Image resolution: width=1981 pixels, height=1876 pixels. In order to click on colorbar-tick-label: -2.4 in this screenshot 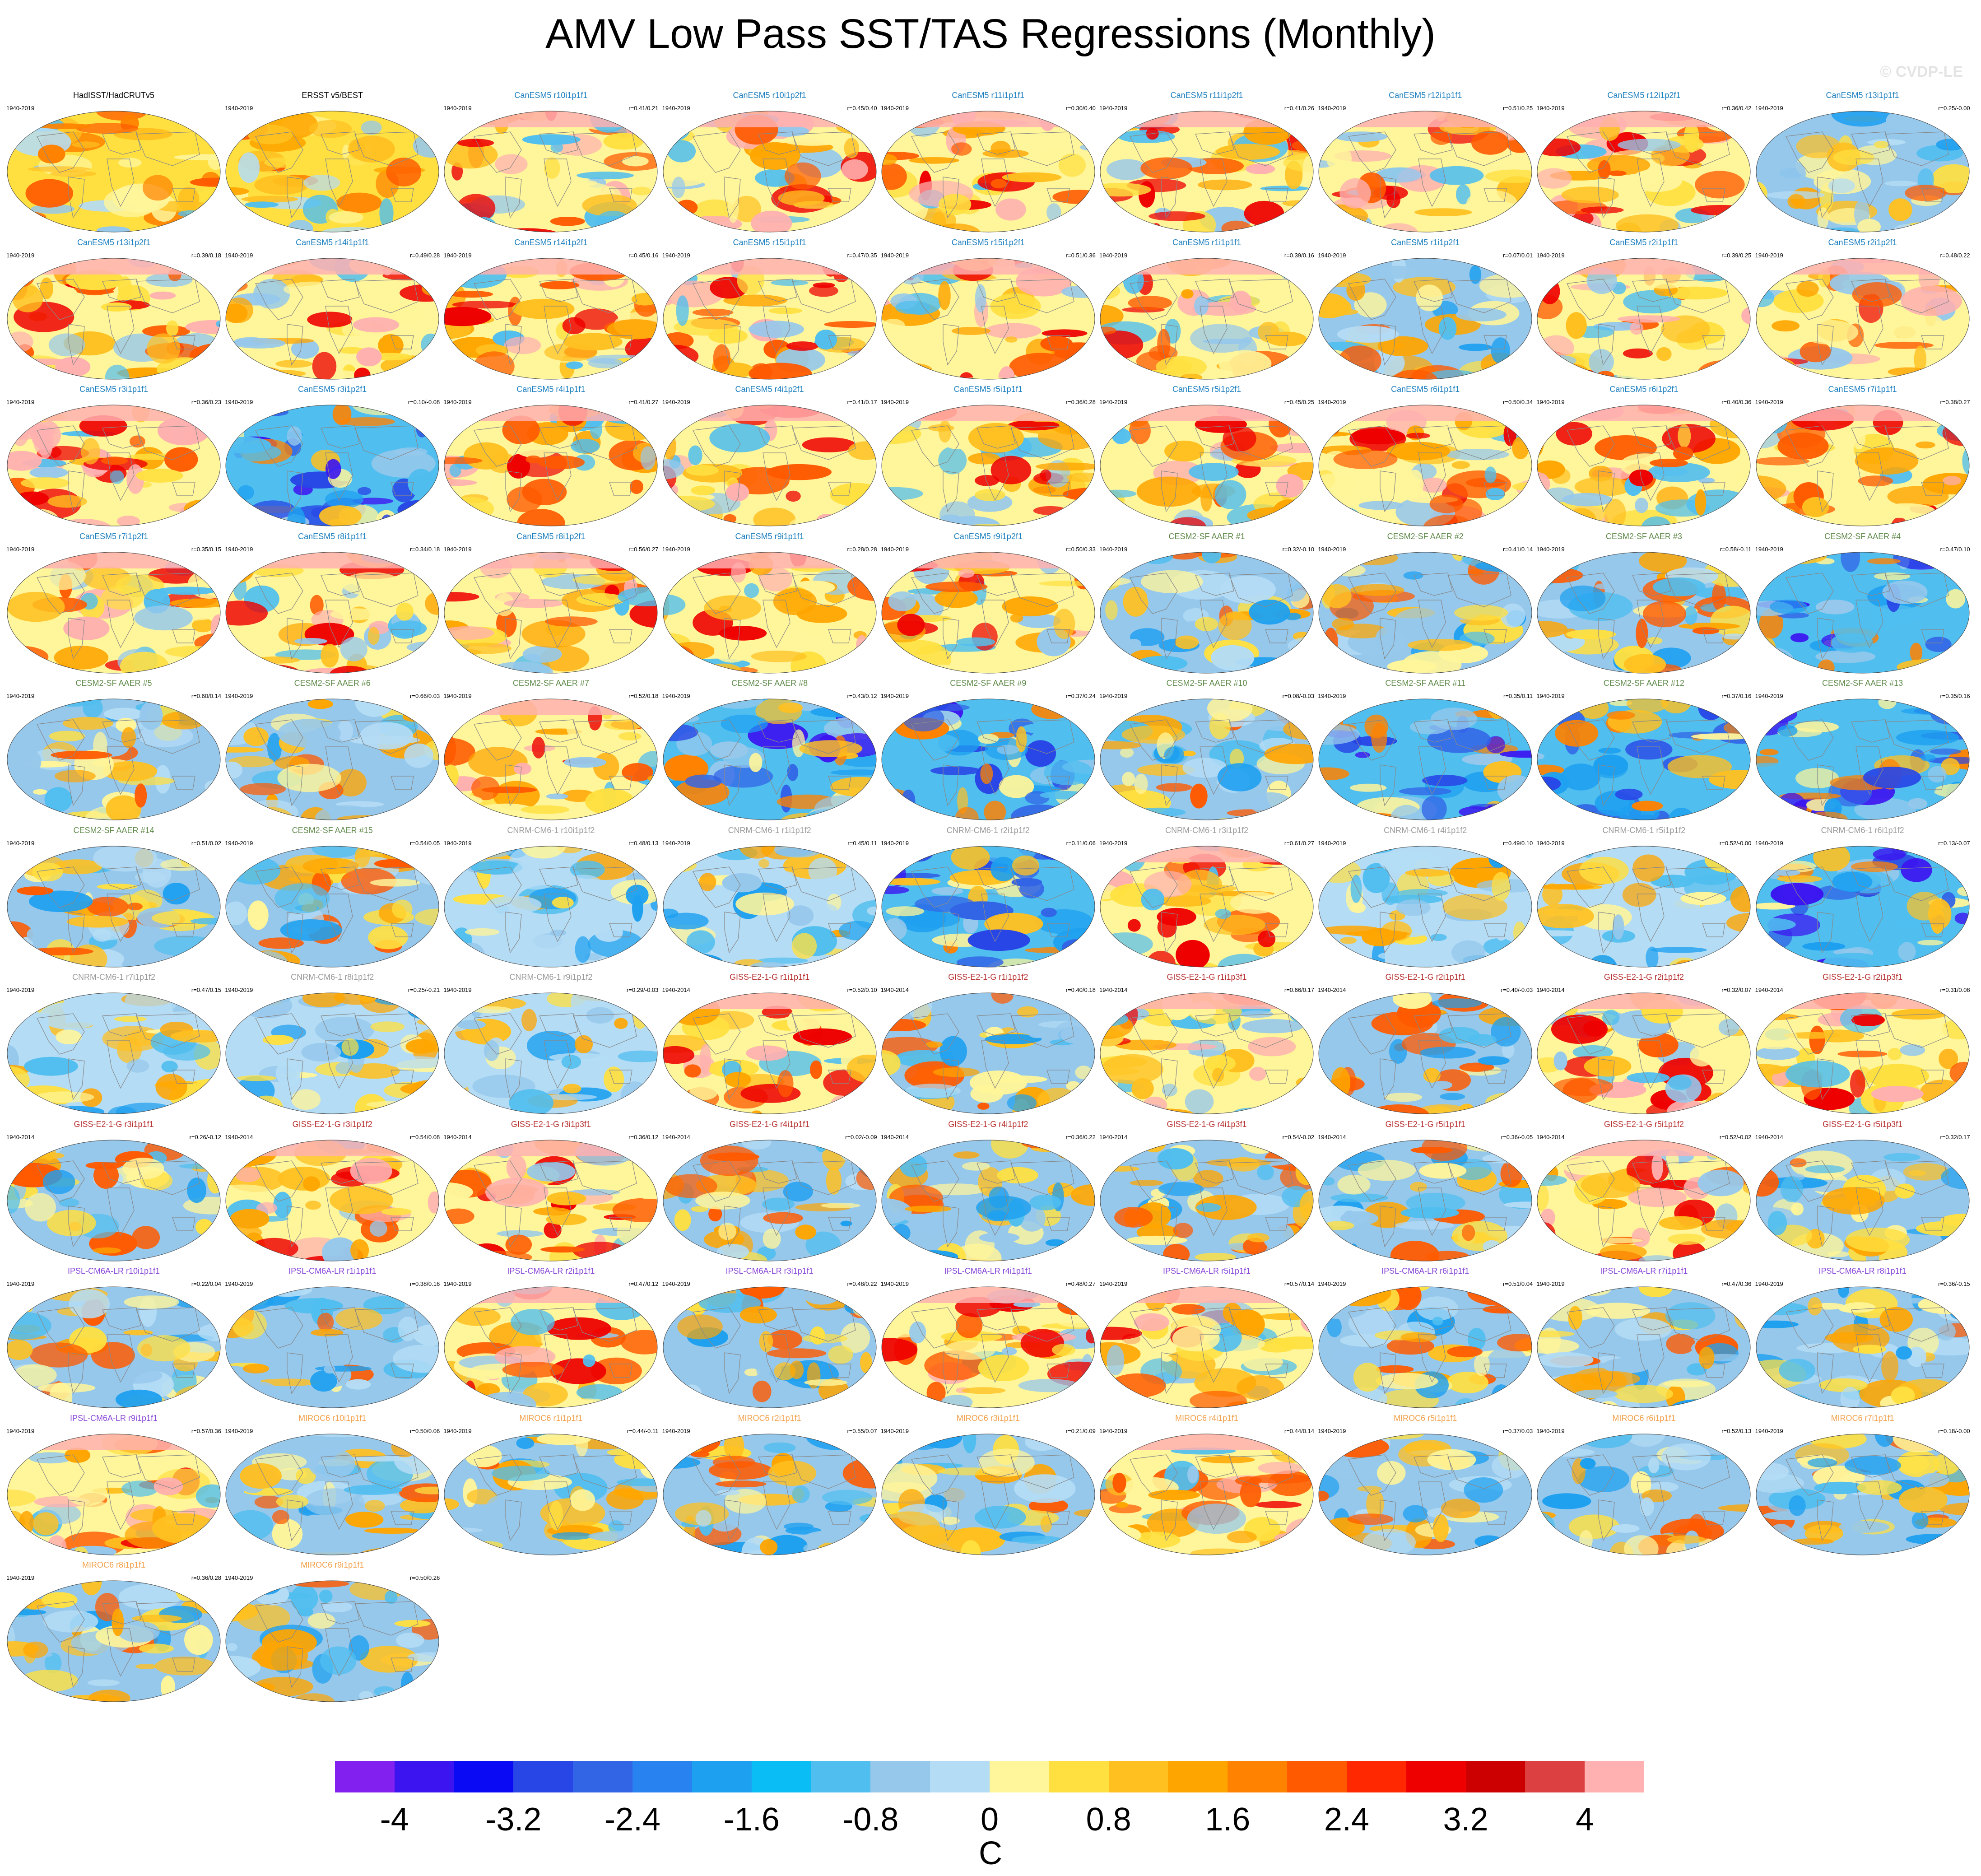, I will do `click(633, 1820)`.